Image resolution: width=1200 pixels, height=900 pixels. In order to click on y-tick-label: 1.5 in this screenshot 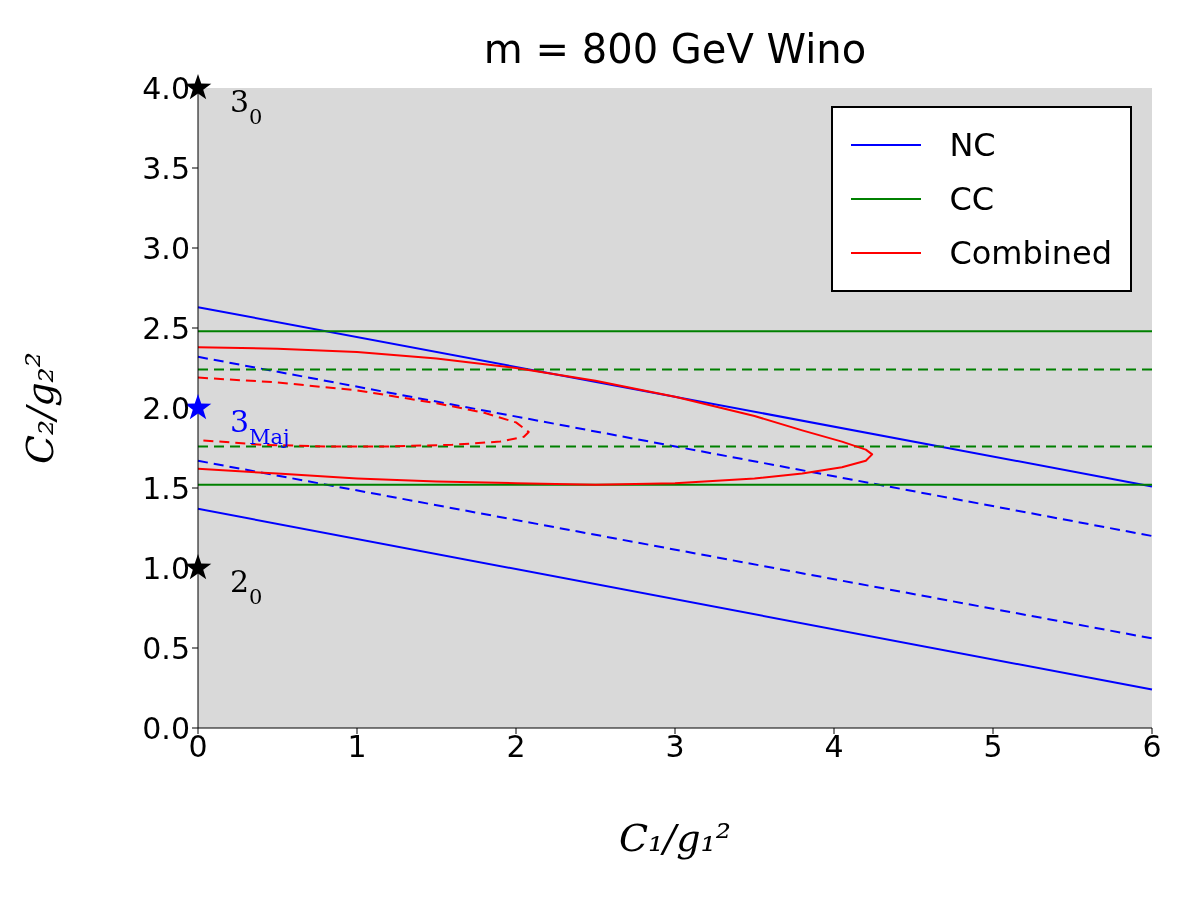, I will do `click(166, 488)`.